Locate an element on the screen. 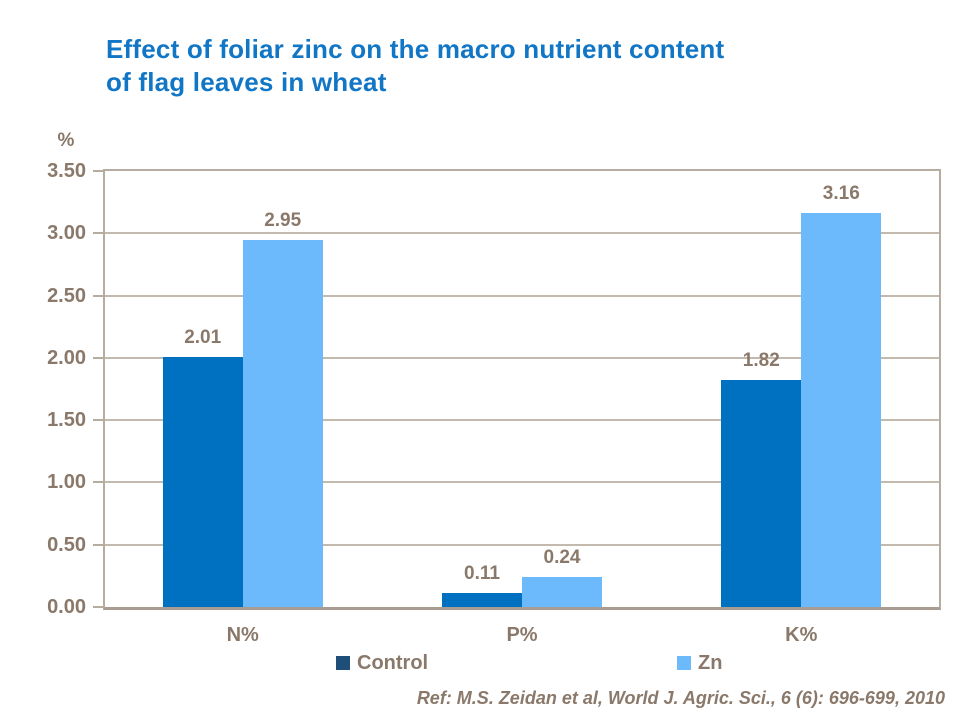 This screenshot has height=720, width=960. y-axis-tick-label: 3.50 is located at coordinates (66, 171).